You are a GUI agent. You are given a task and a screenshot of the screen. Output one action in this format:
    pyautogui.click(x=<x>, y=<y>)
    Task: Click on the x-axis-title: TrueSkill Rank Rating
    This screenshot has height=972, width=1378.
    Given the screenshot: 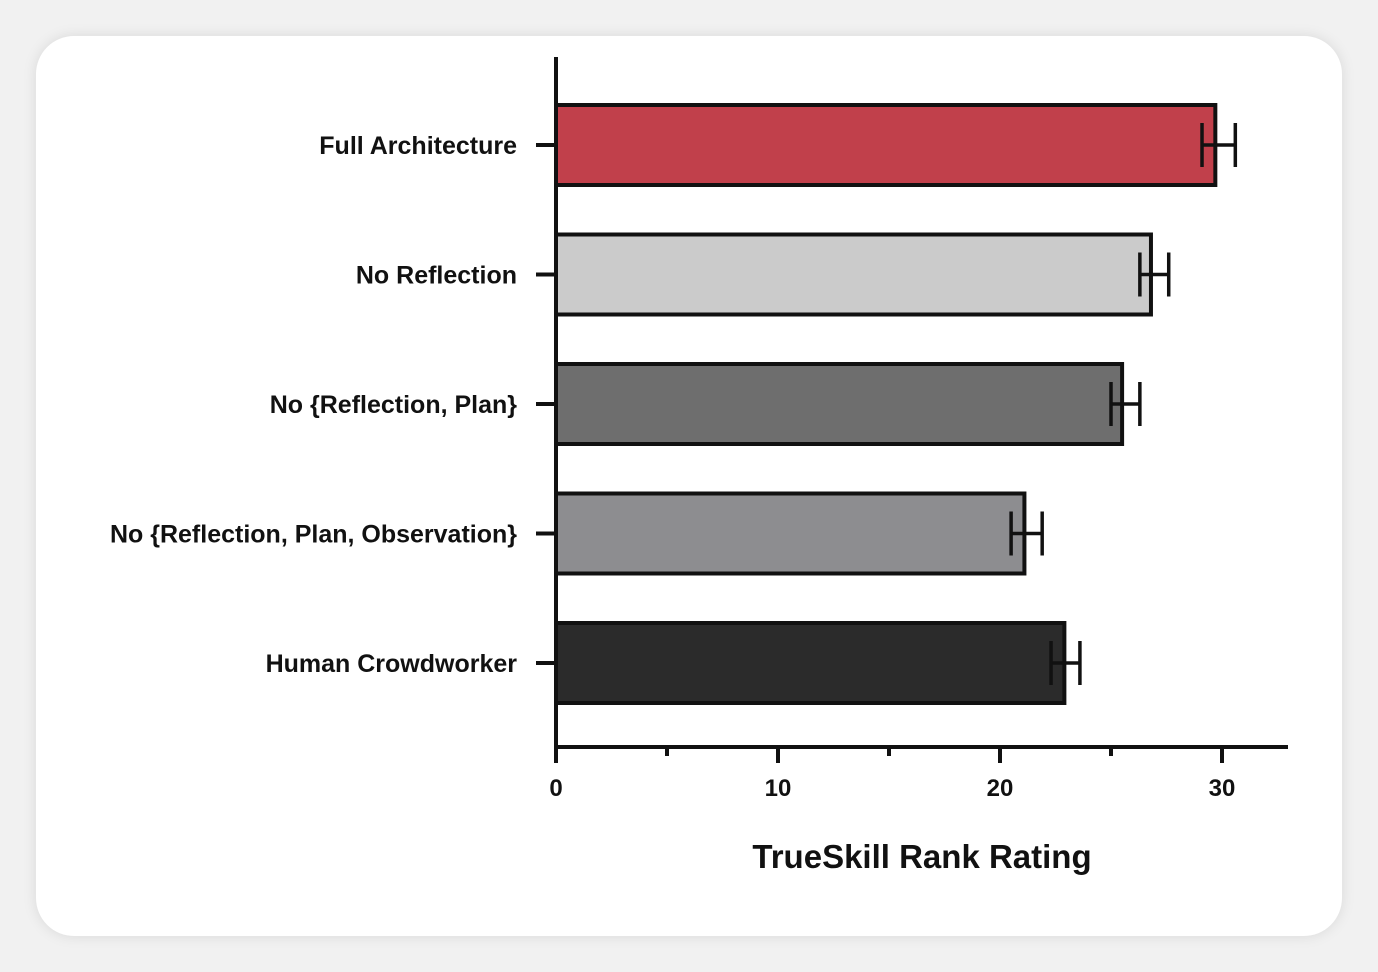 What is the action you would take?
    pyautogui.click(x=921, y=856)
    